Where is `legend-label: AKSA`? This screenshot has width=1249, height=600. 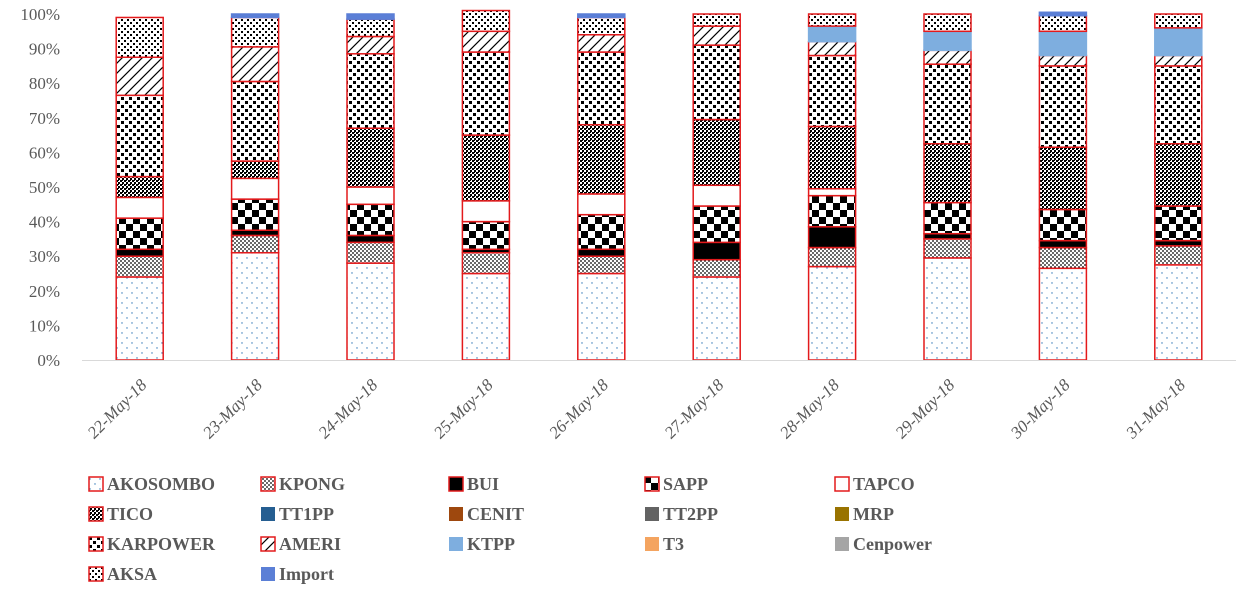 legend-label: AKSA is located at coordinates (132, 573).